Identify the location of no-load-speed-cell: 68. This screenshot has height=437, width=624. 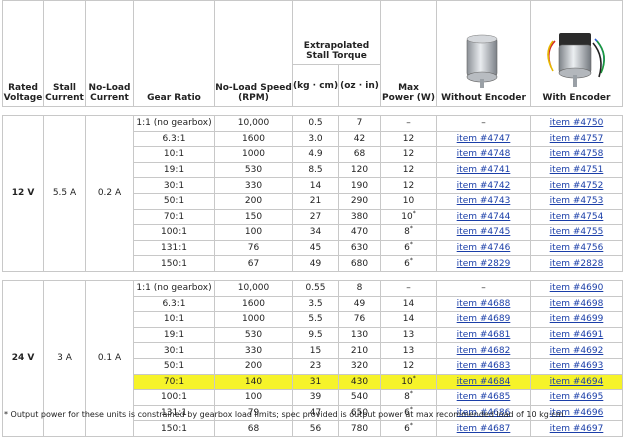
(254, 429).